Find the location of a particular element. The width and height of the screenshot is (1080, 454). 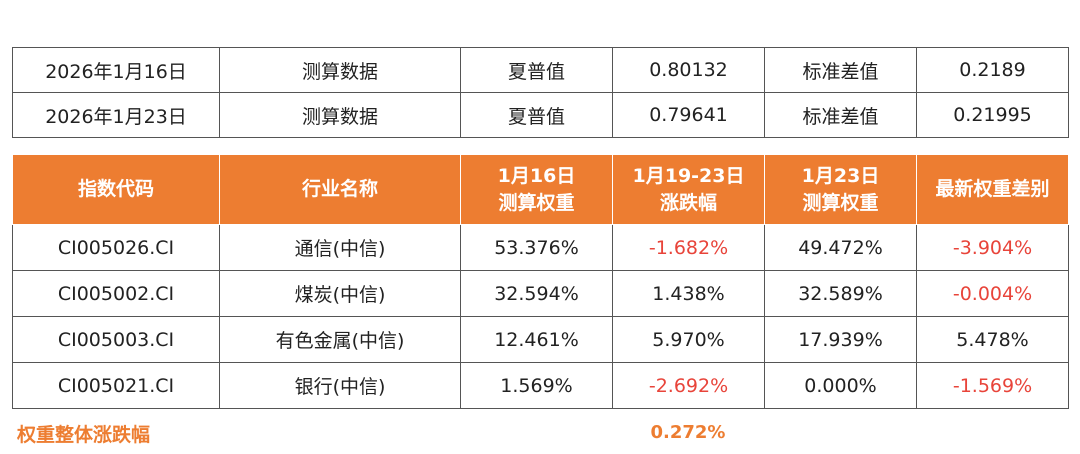

weight-diff: -3.904% is located at coordinates (992, 247).